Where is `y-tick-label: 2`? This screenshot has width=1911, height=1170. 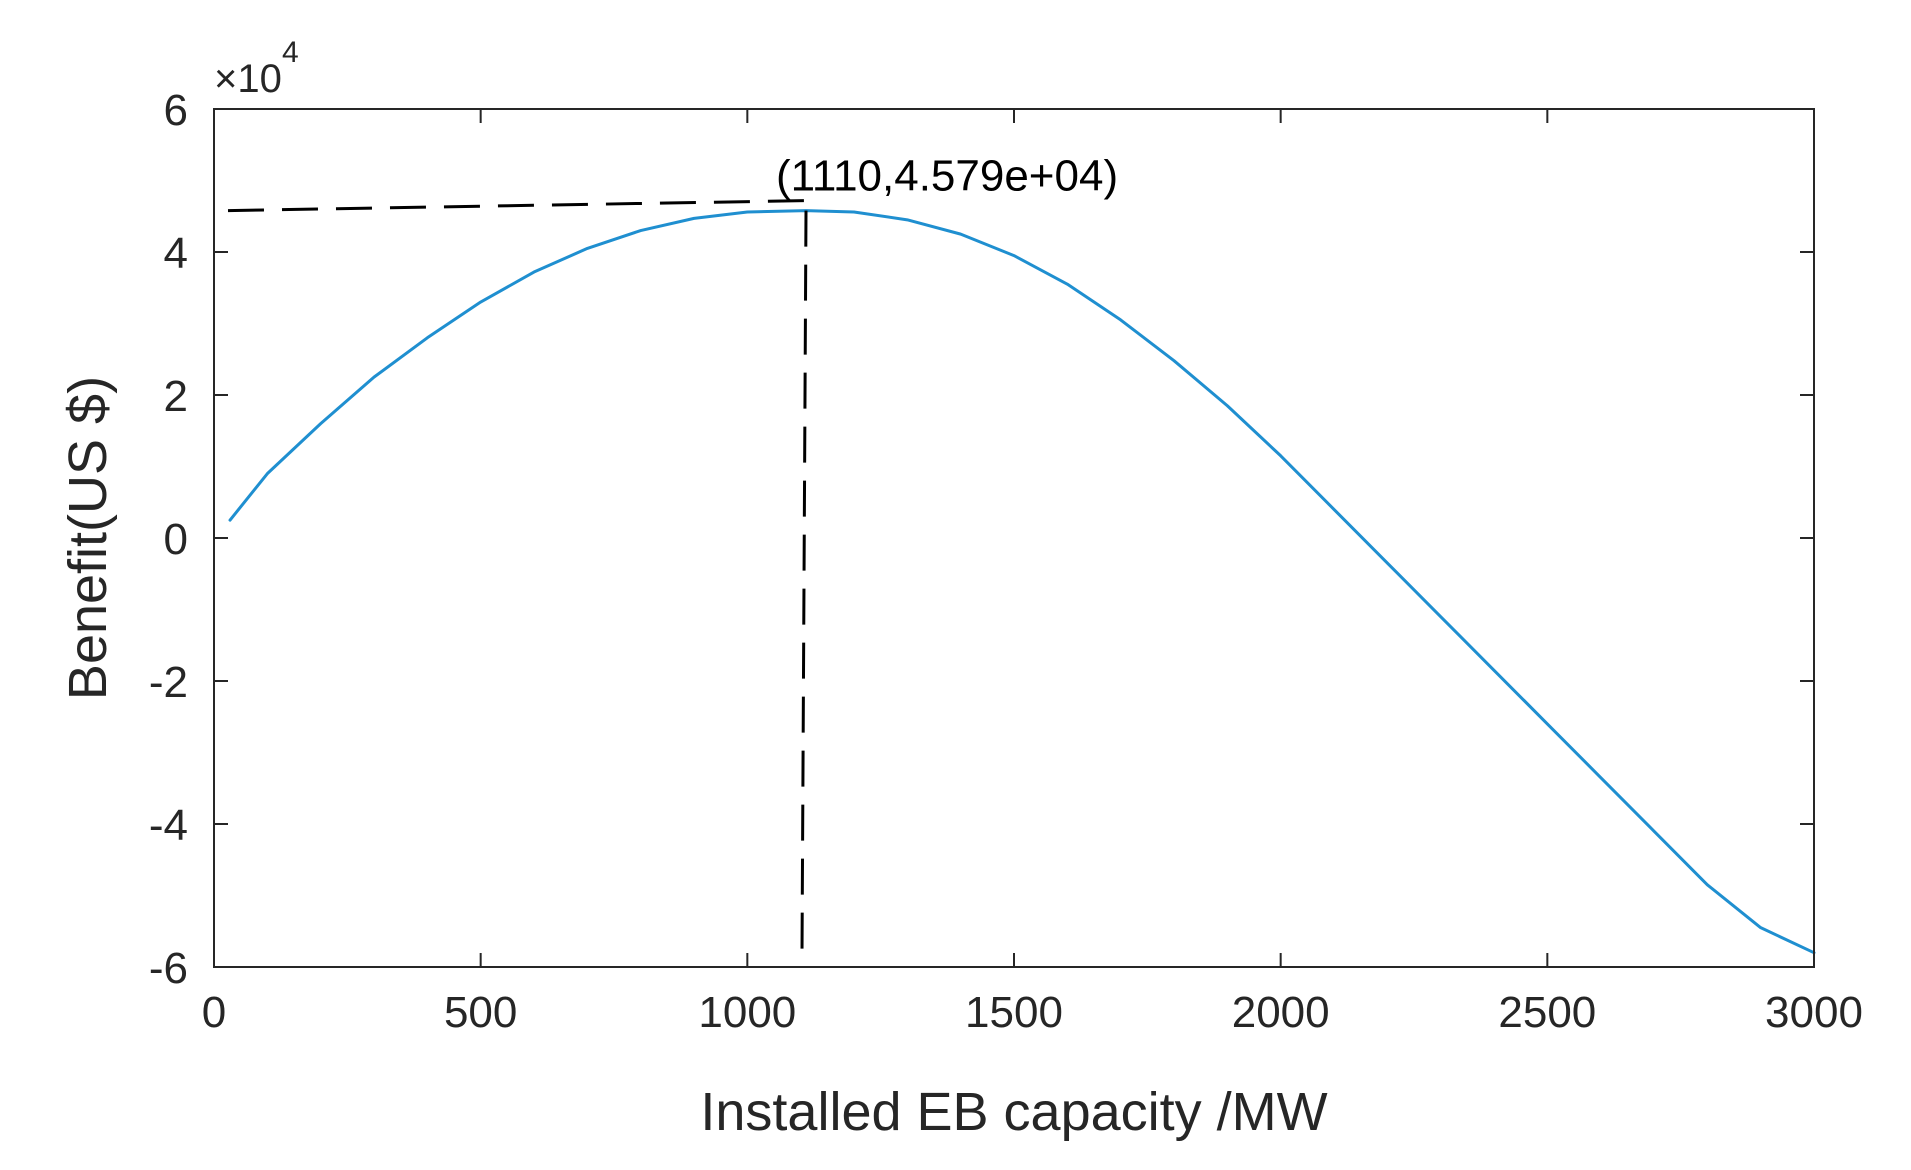 y-tick-label: 2 is located at coordinates (176, 396).